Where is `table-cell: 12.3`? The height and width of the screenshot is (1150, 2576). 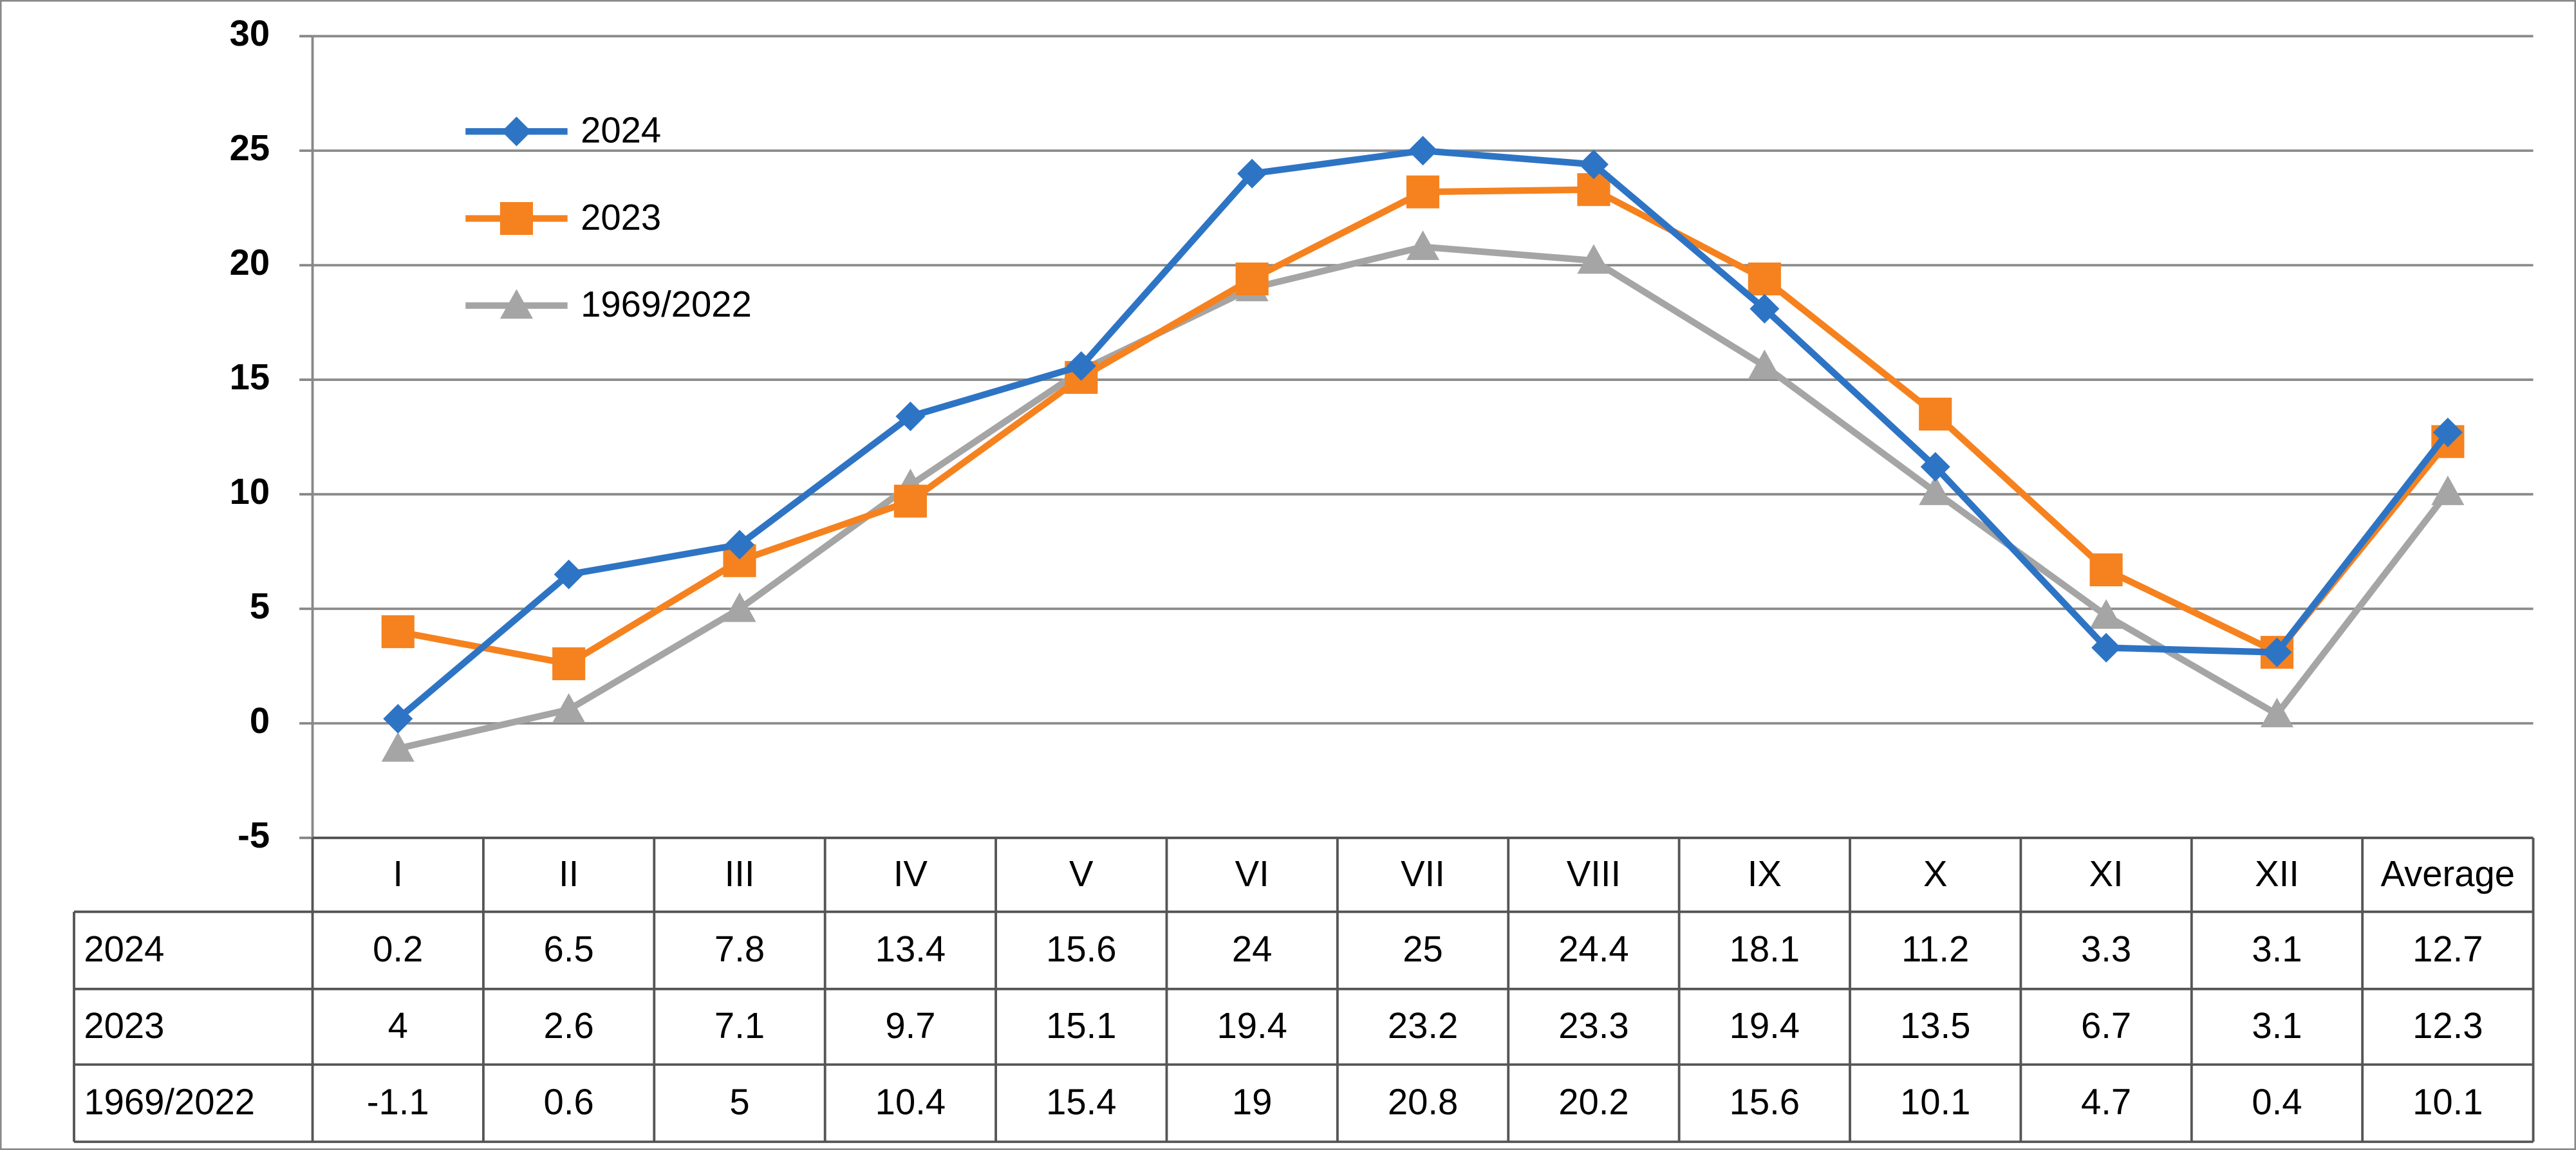 table-cell: 12.3 is located at coordinates (2448, 1025).